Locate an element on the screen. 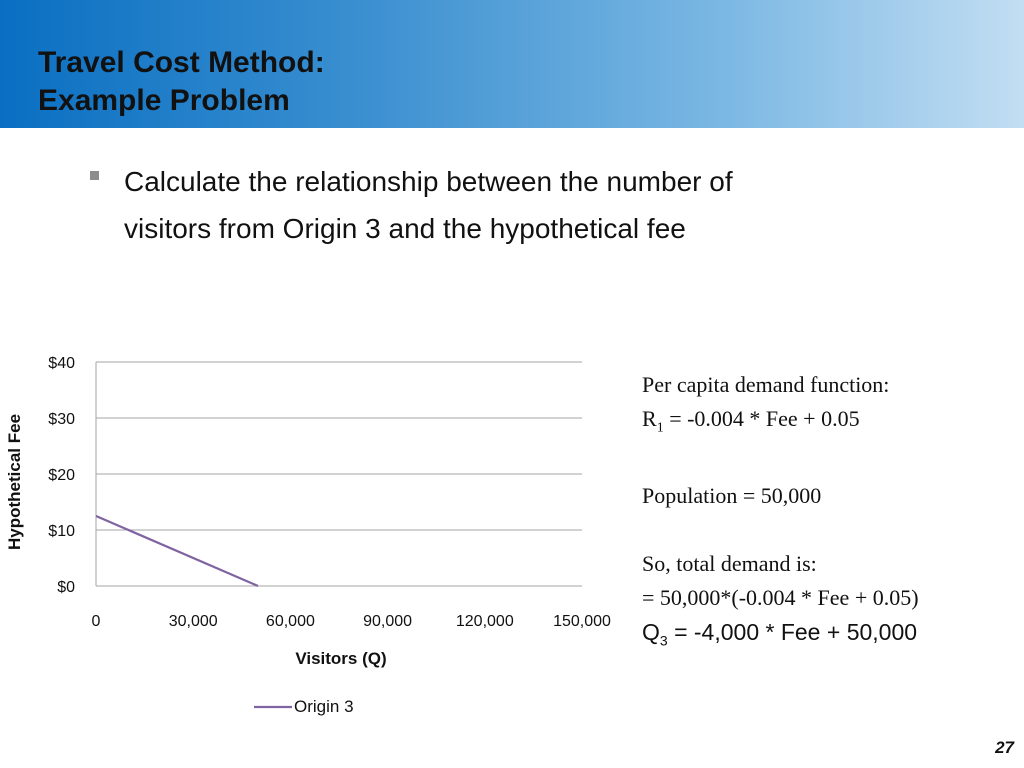  page-number: 27 is located at coordinates (1004, 747).